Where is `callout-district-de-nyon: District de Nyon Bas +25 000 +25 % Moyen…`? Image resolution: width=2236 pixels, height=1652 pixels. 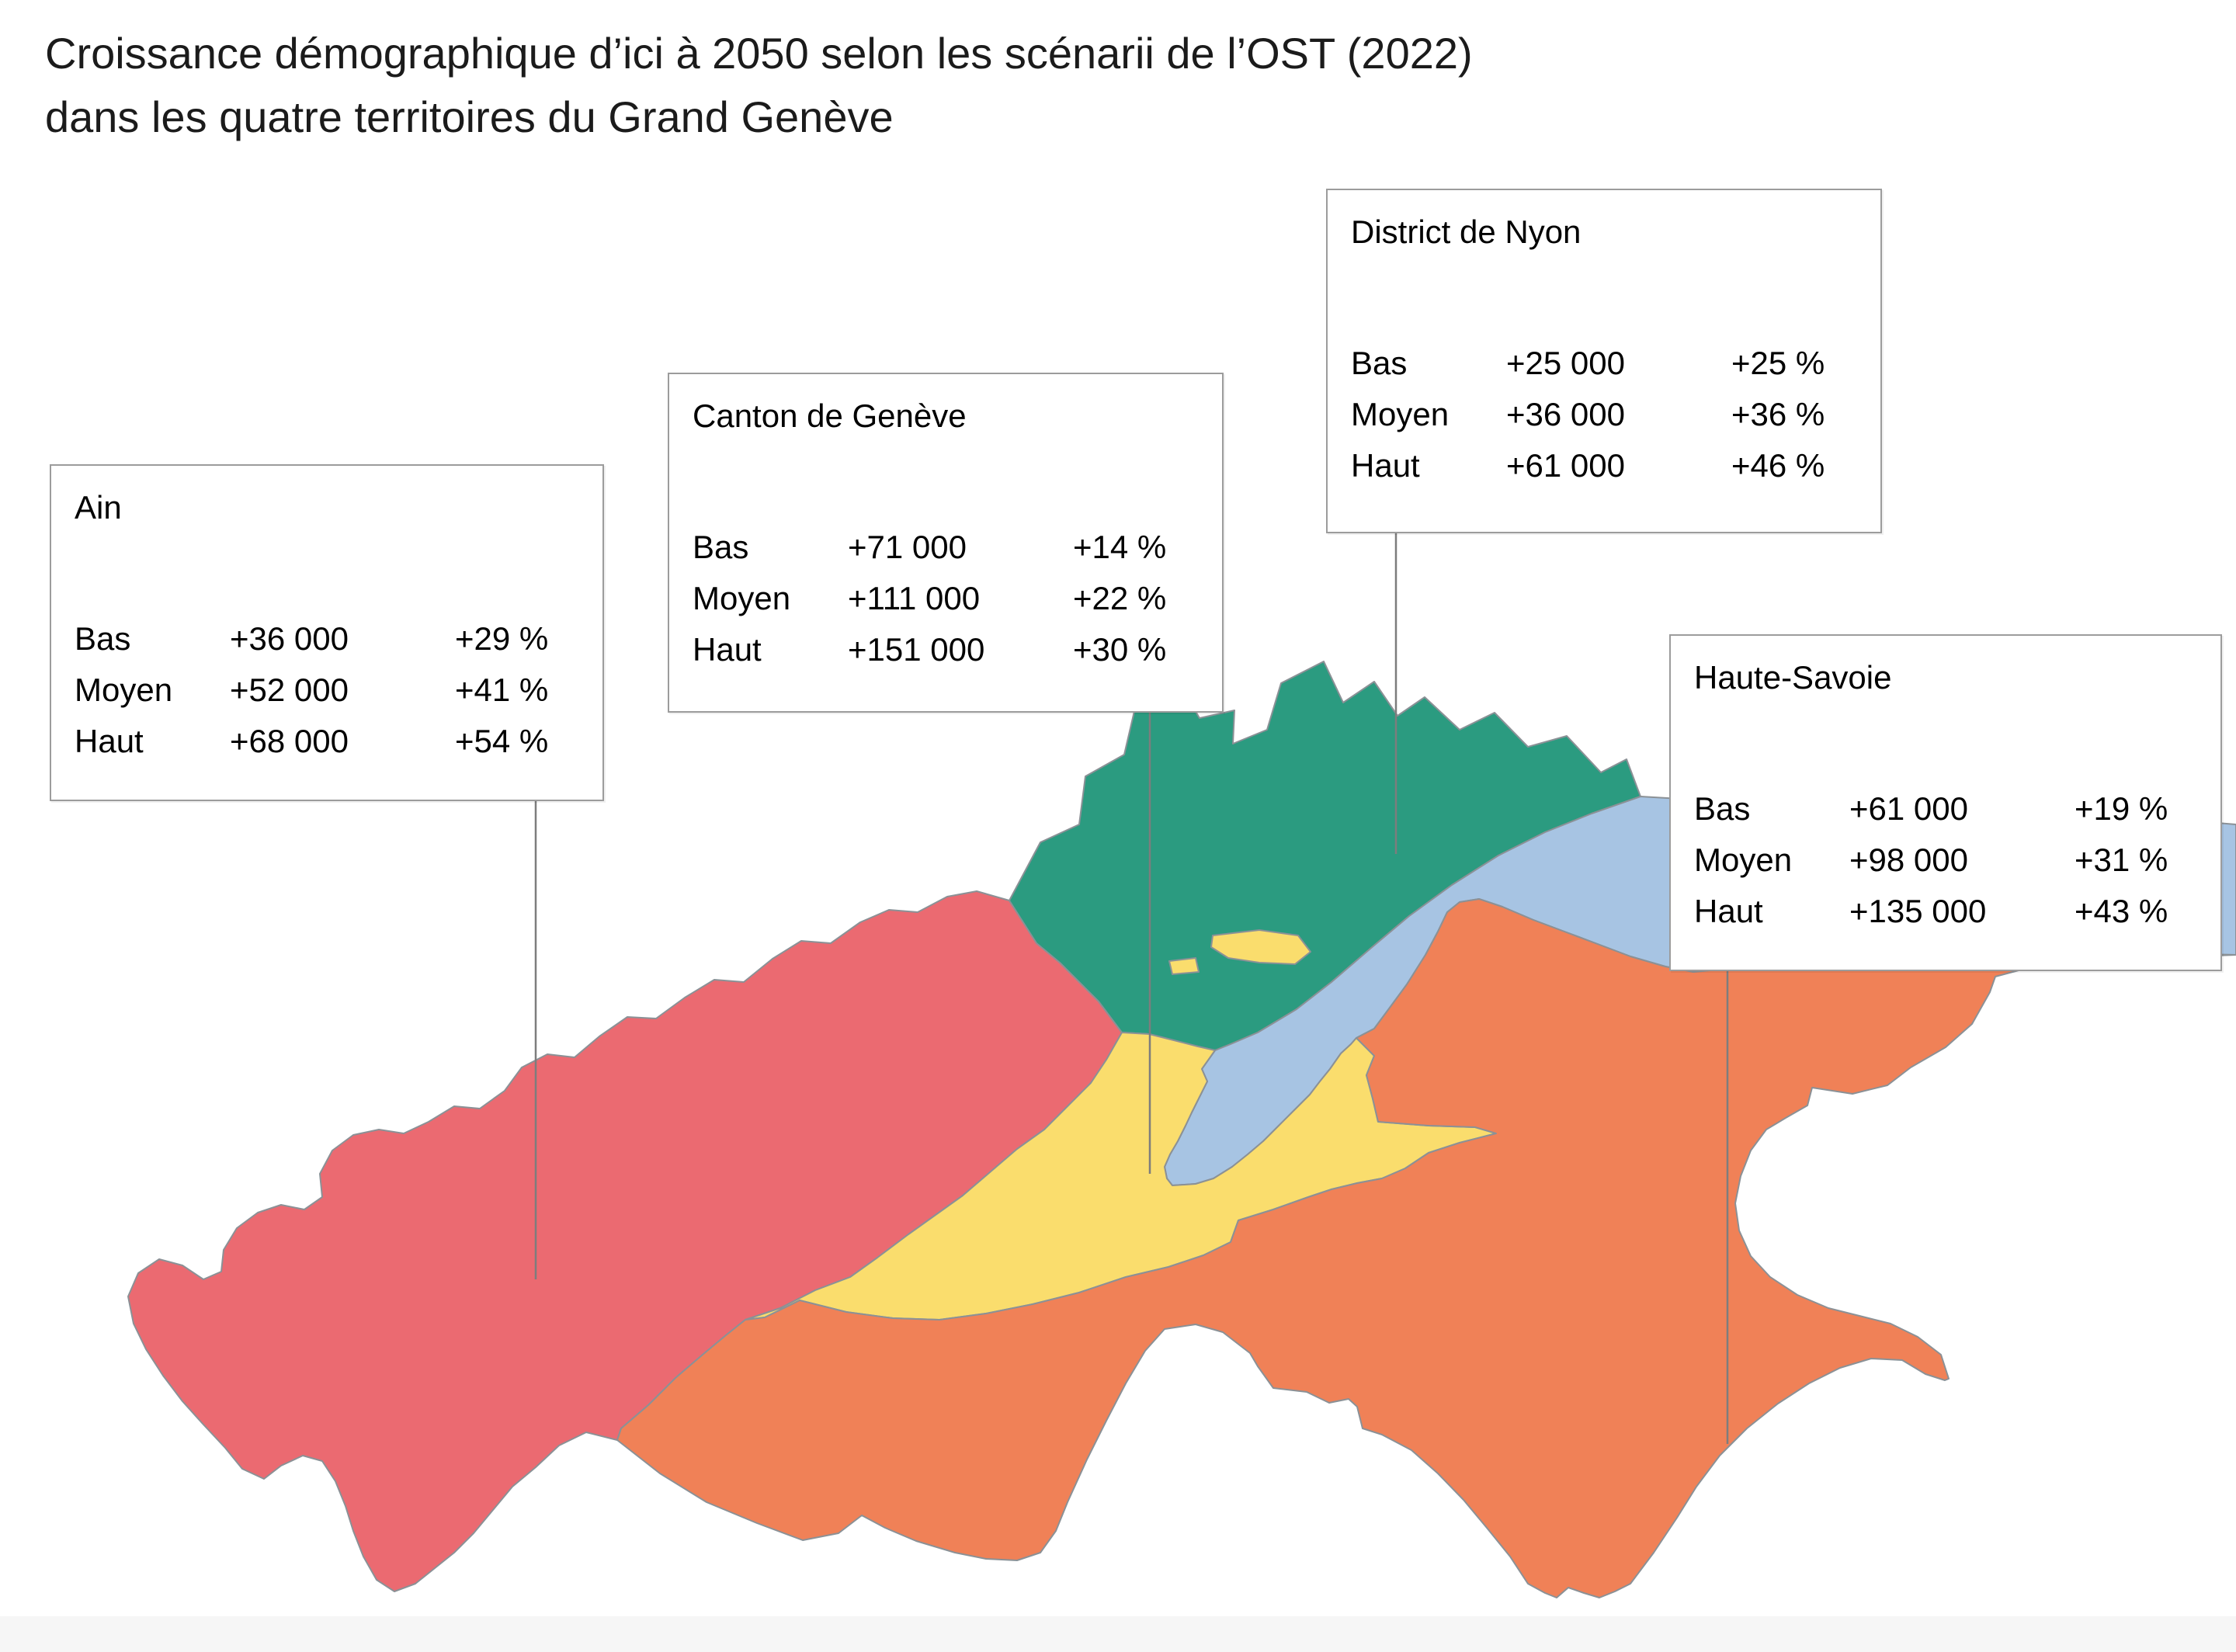
callout-district-de-nyon: District de Nyon Bas +25 000 +25 % Moyen… is located at coordinates (1604, 361).